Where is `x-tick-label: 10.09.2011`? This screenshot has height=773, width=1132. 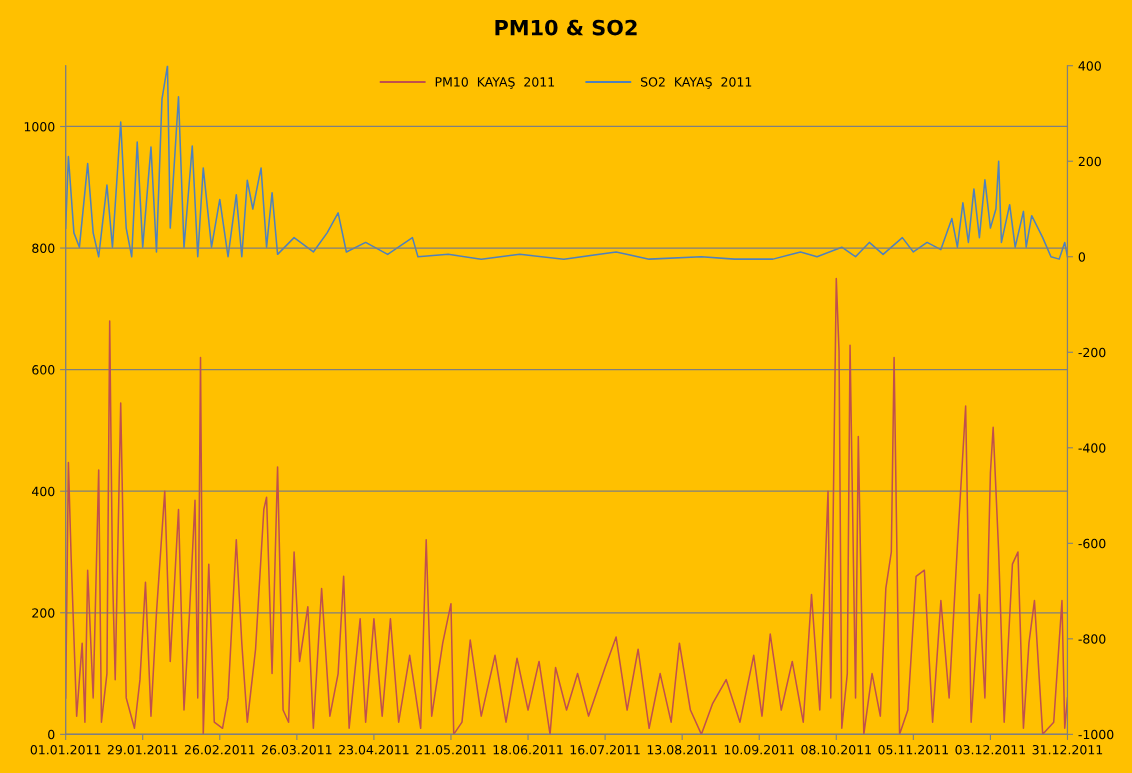
x-tick-label: 10.09.2011 is located at coordinates (759, 749).